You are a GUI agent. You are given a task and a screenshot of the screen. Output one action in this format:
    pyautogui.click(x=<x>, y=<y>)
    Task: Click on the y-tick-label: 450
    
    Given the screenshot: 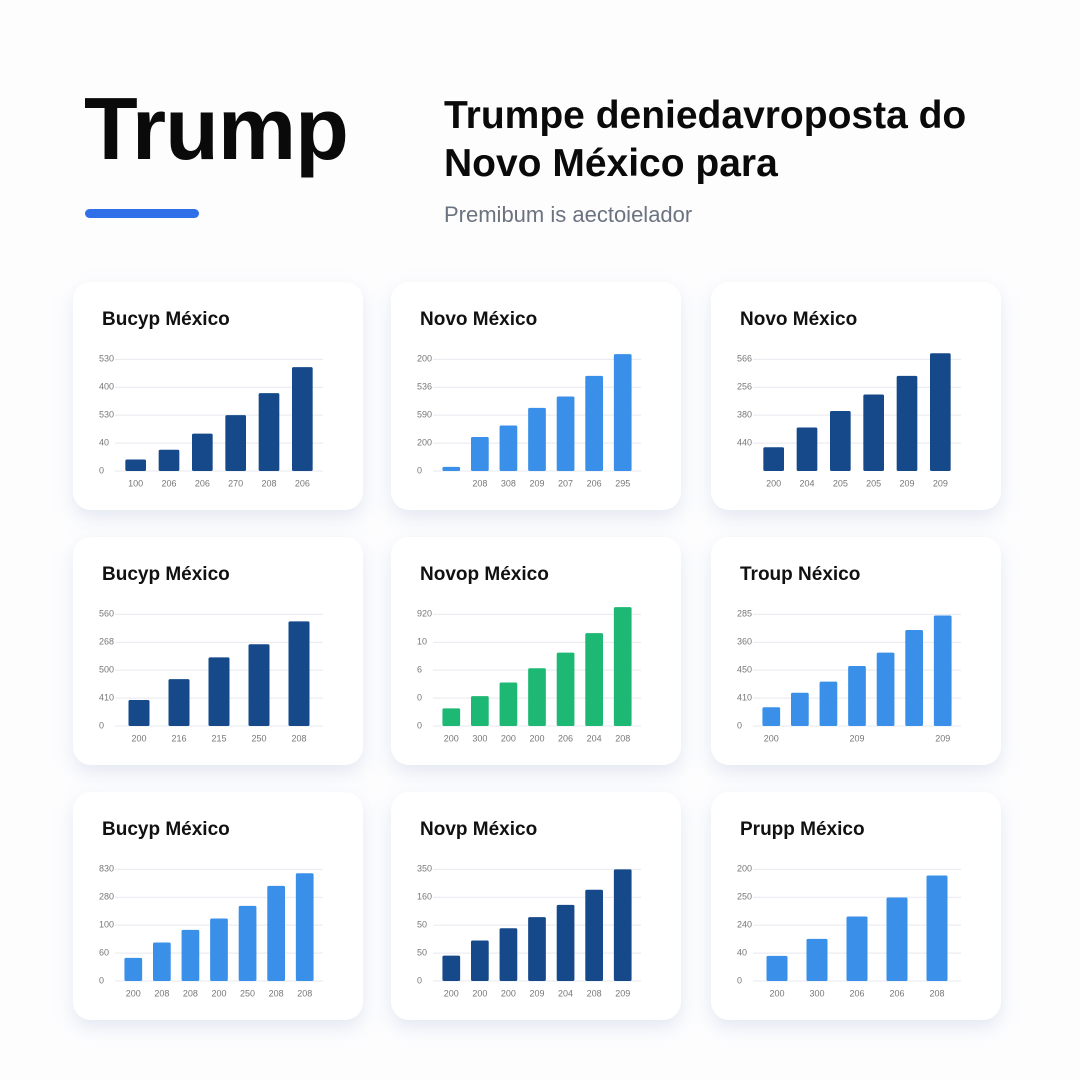 What is the action you would take?
    pyautogui.click(x=744, y=670)
    